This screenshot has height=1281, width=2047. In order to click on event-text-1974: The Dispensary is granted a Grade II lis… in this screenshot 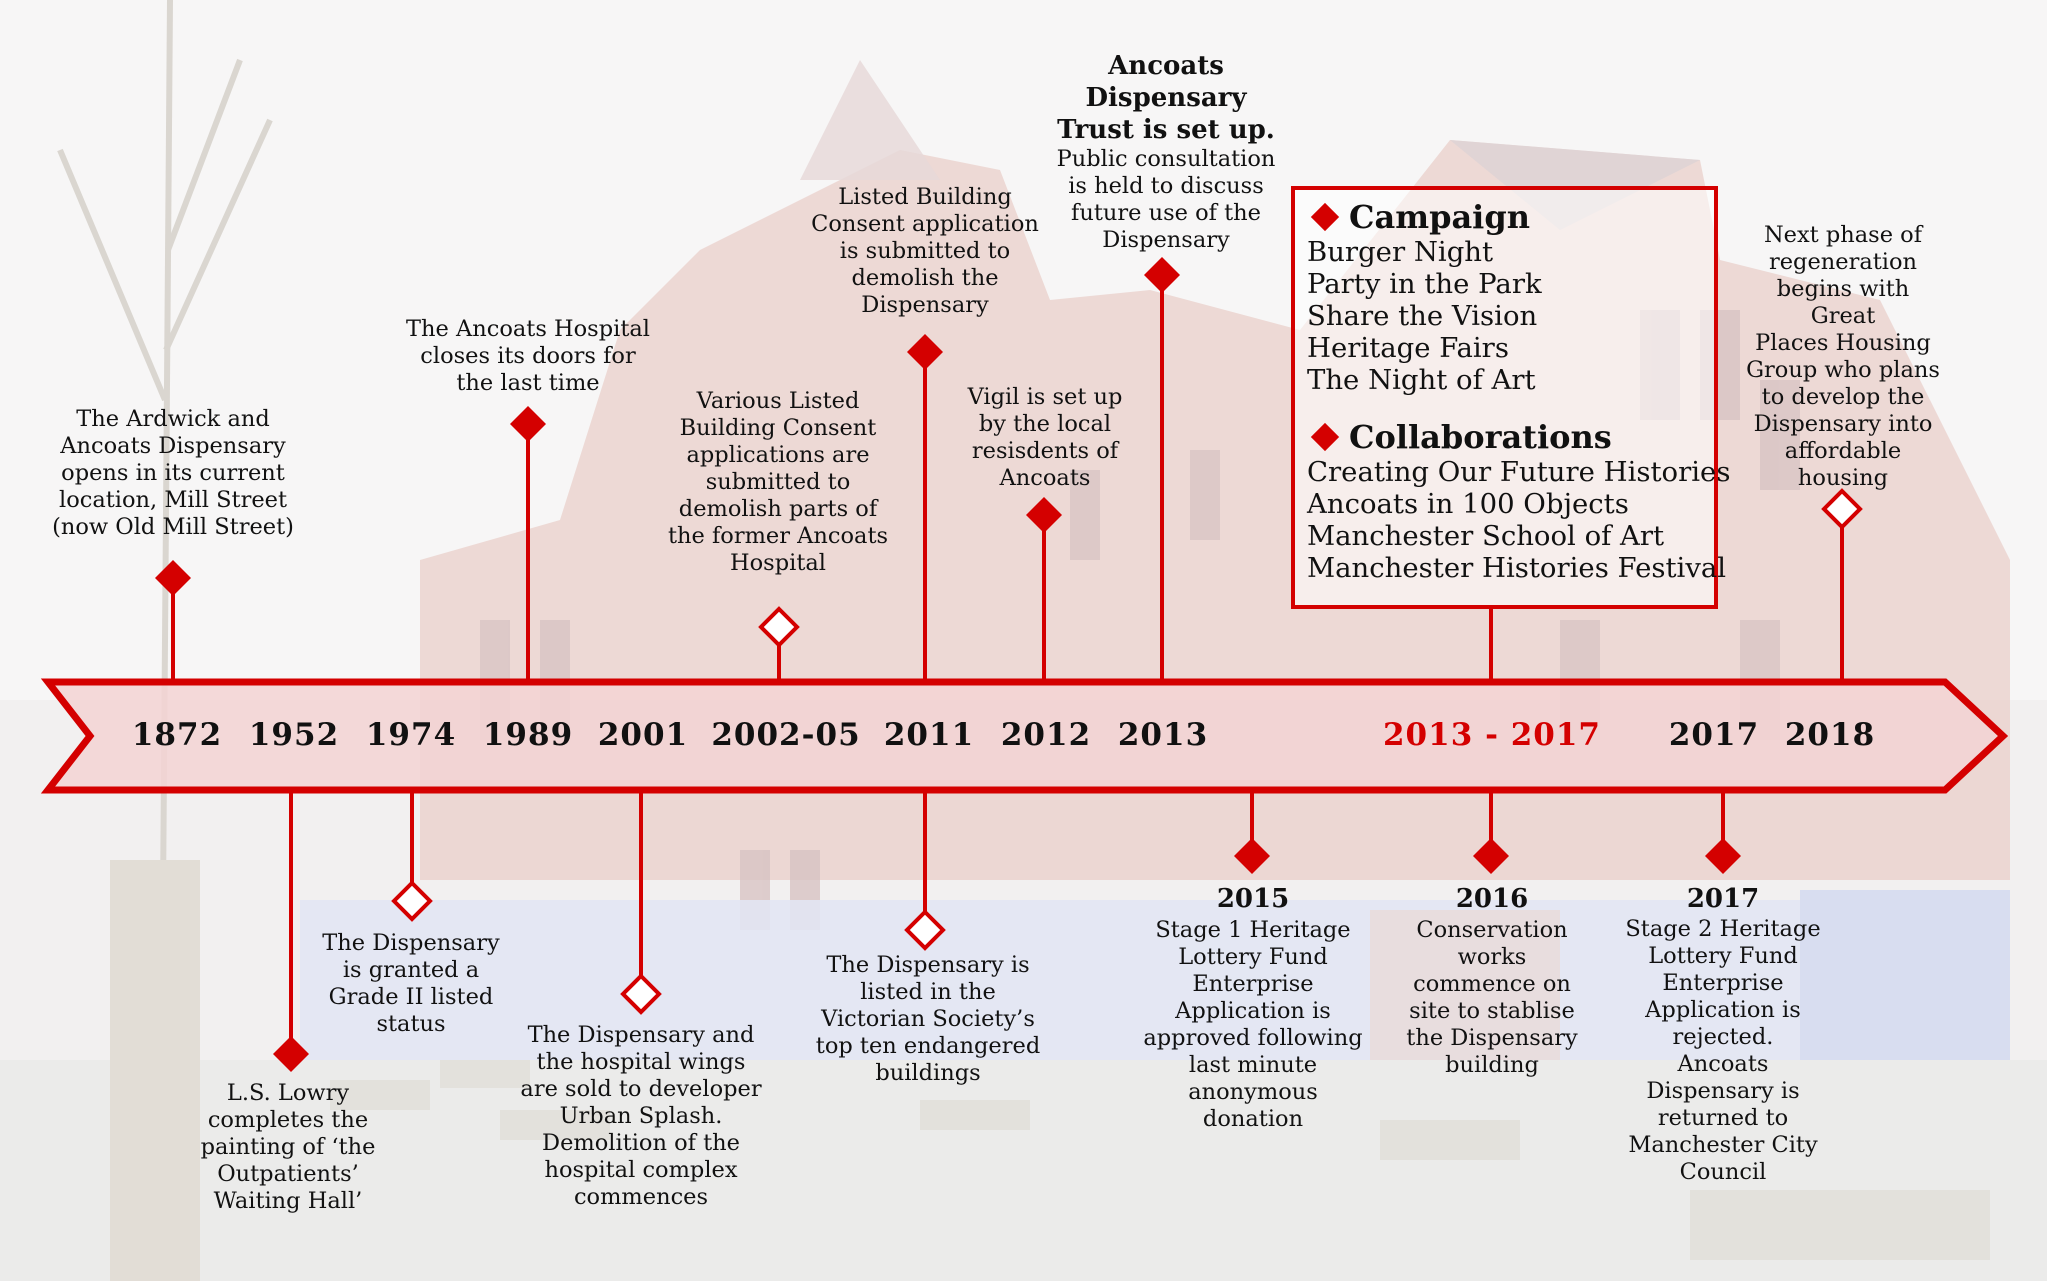, I will do `click(411, 983)`.